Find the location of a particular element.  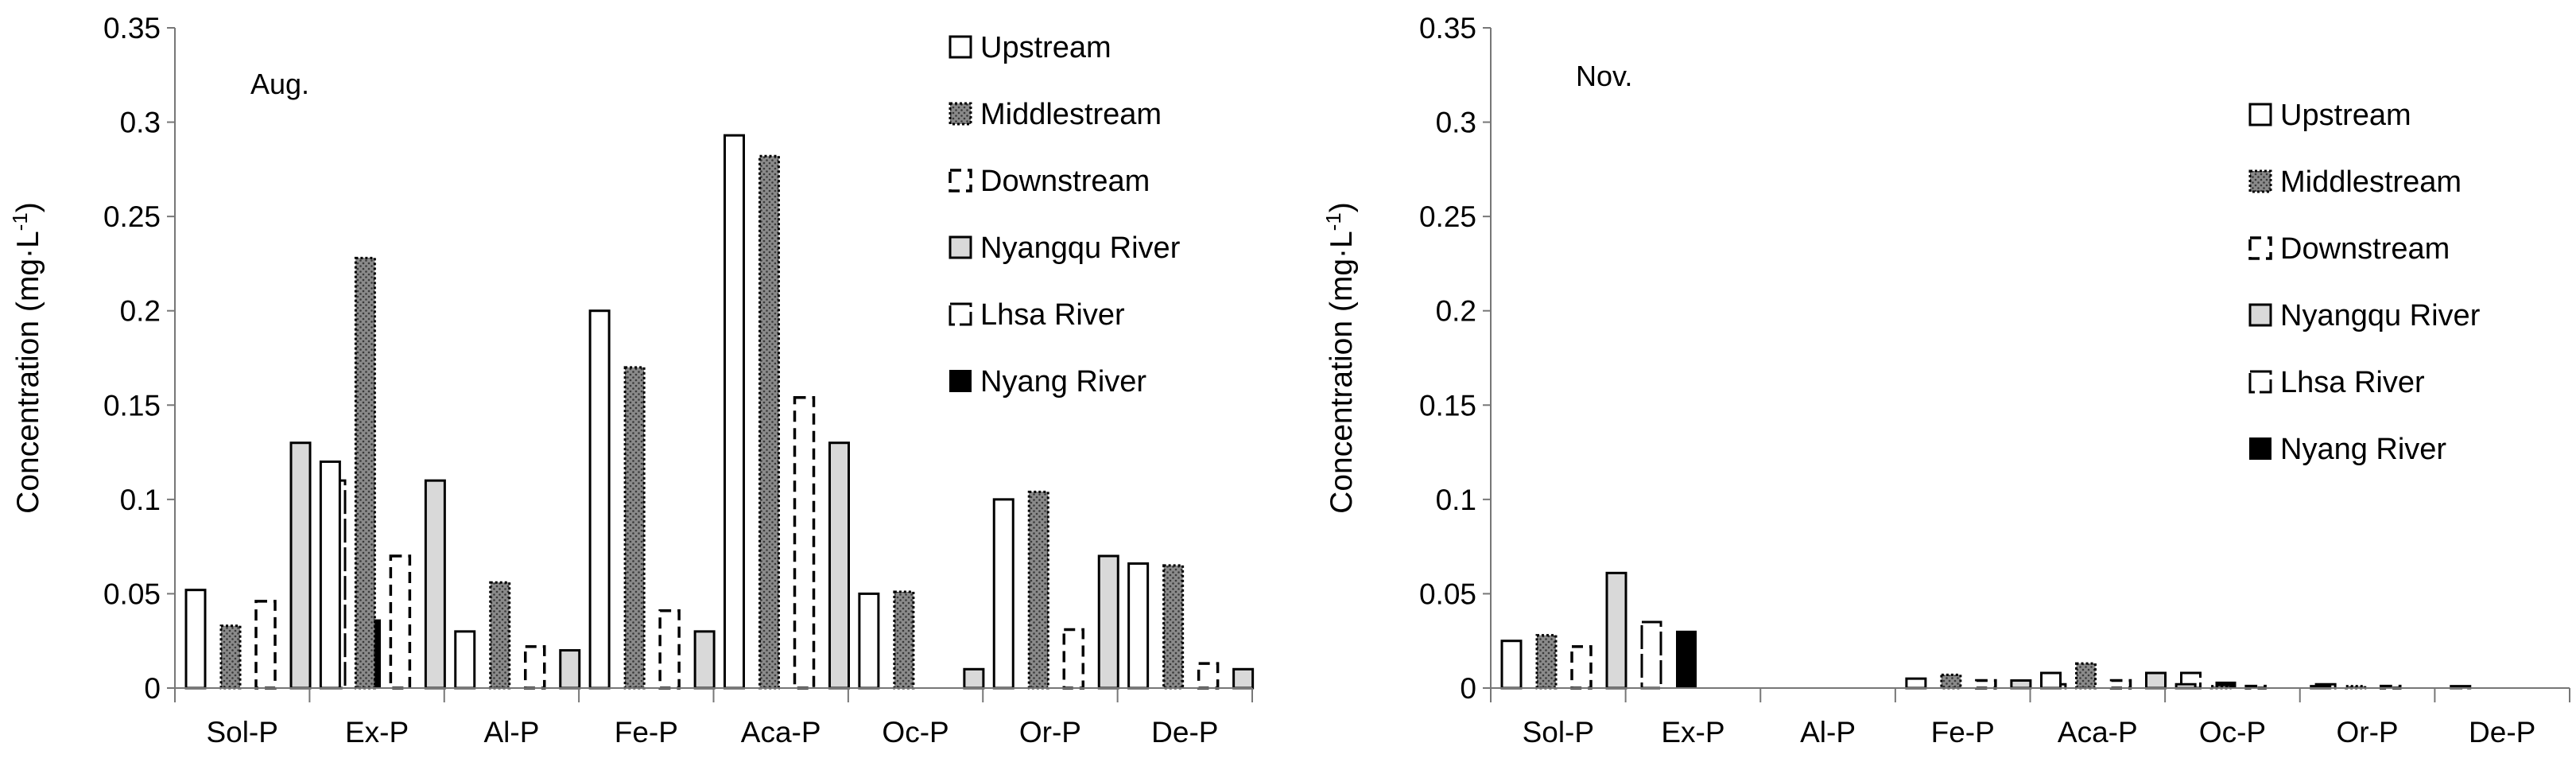

bar-downstream-ex-p is located at coordinates (401, 622).